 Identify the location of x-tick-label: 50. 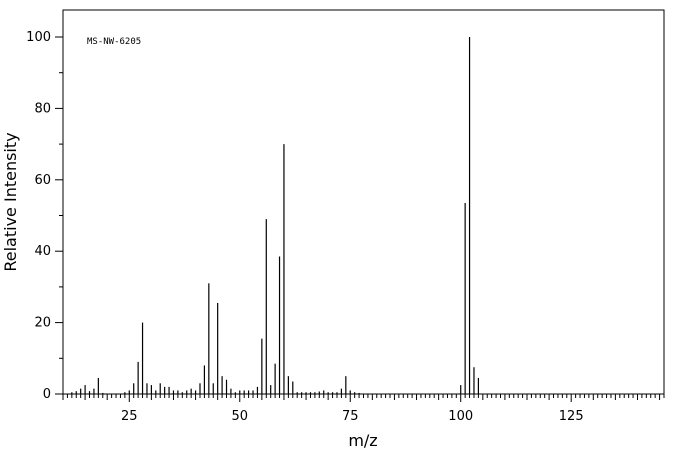
(239, 416).